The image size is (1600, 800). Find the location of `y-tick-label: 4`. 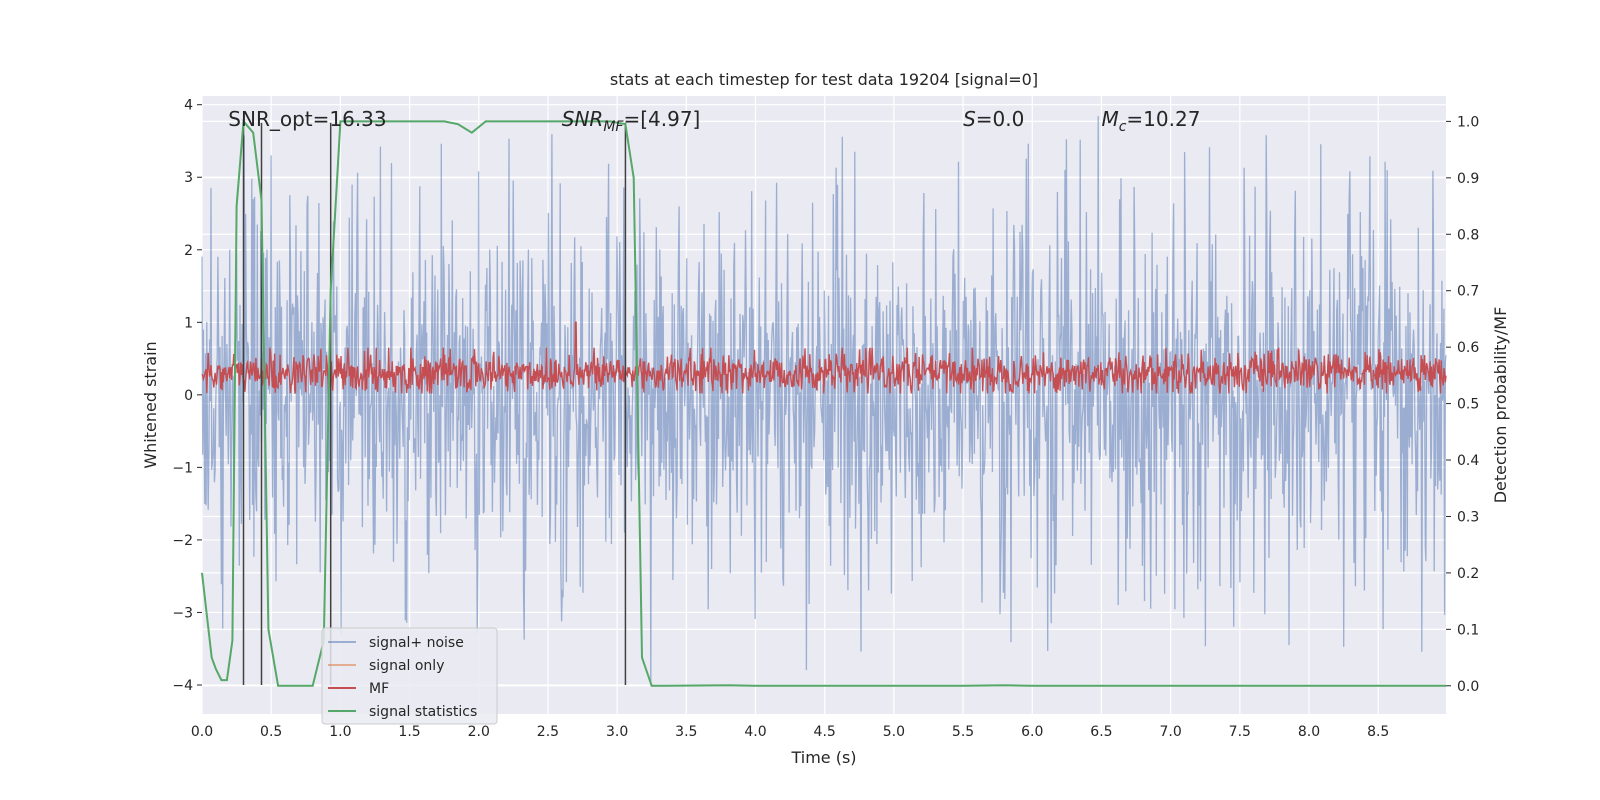

y-tick-label: 4 is located at coordinates (188, 106).